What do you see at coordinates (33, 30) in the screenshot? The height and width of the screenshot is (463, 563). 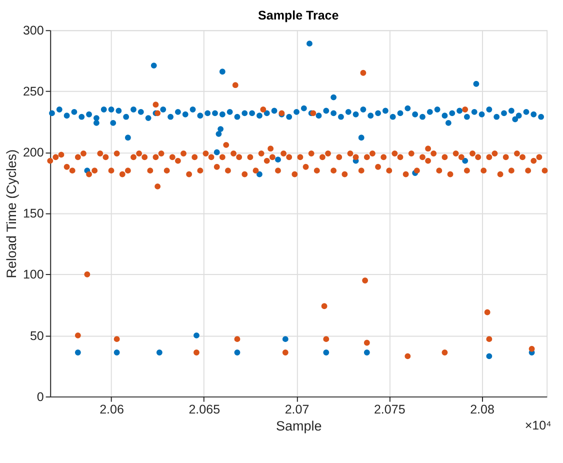 I see `y-tick-label: 300` at bounding box center [33, 30].